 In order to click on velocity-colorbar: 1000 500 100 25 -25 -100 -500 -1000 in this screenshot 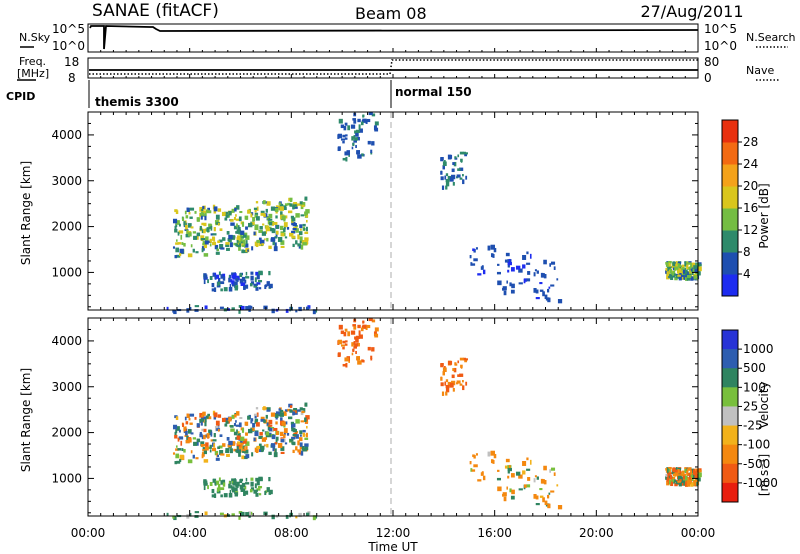, I will do `click(749, 416)`.